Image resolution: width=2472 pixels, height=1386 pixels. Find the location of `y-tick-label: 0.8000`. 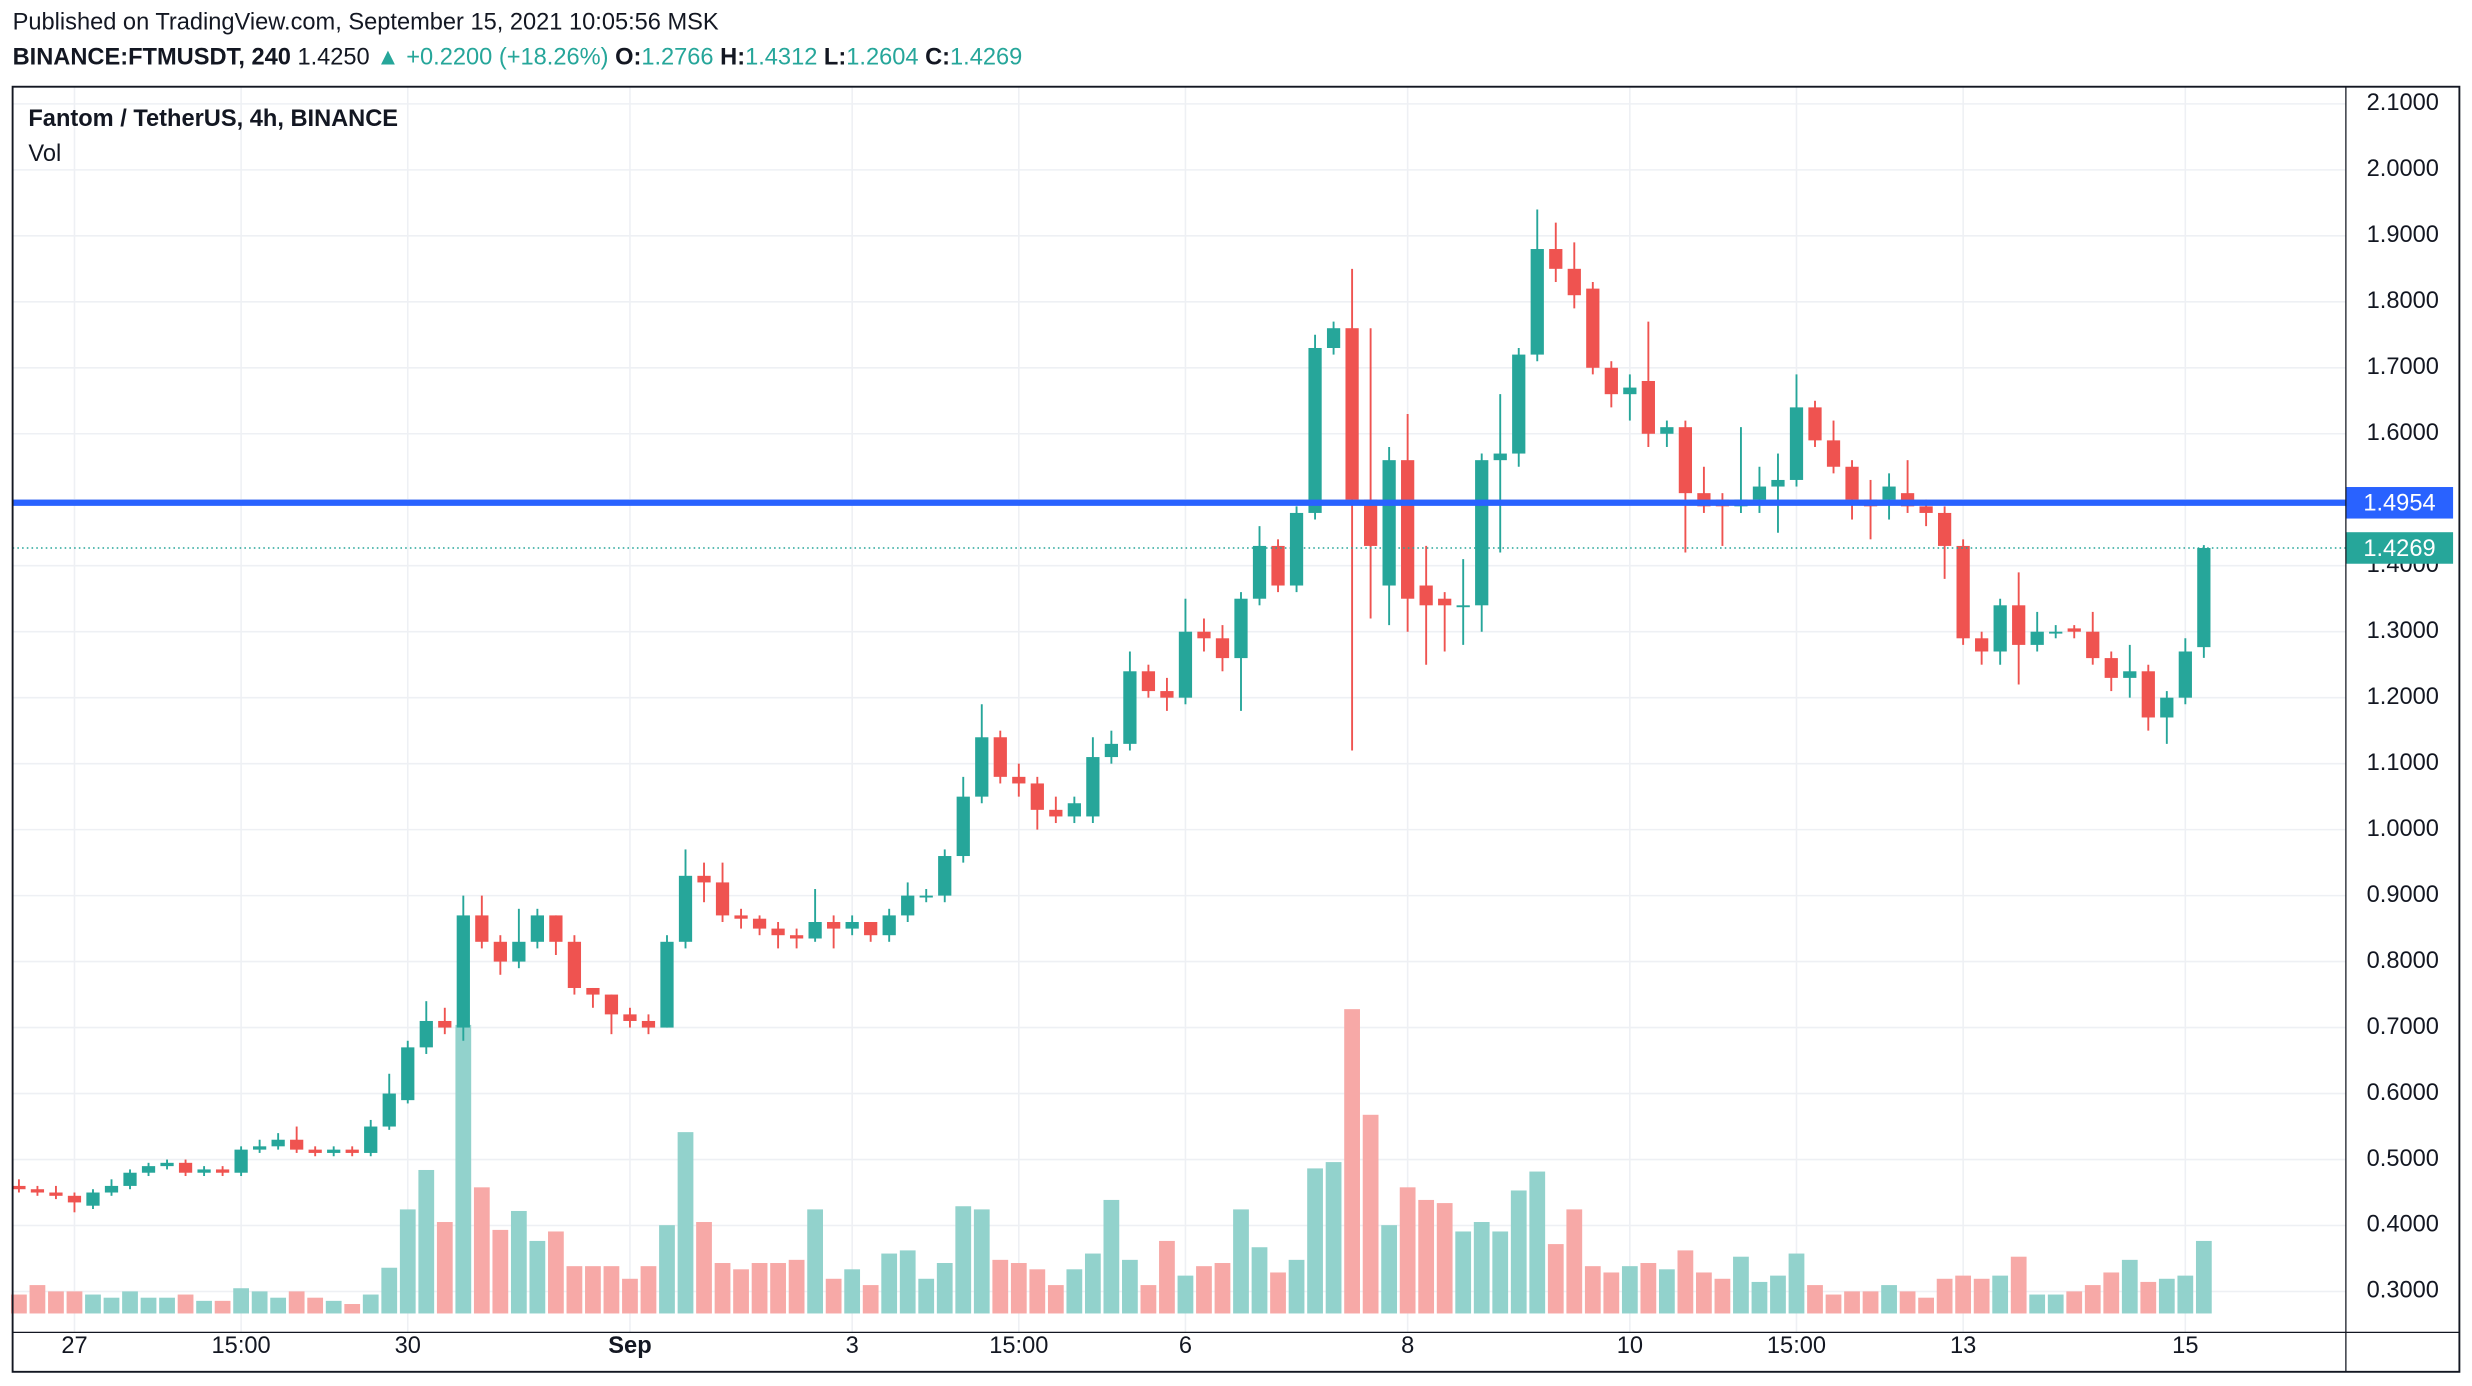

y-tick-label: 0.8000 is located at coordinates (2403, 961).